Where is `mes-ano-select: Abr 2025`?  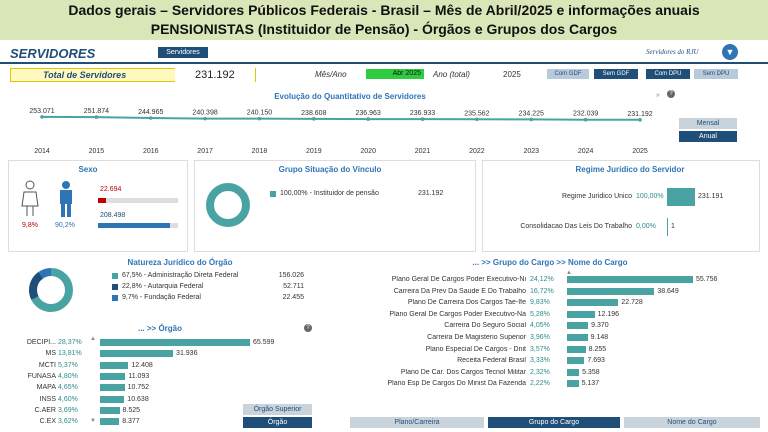
mes-ano-select: Abr 2025 is located at coordinates (395, 74).